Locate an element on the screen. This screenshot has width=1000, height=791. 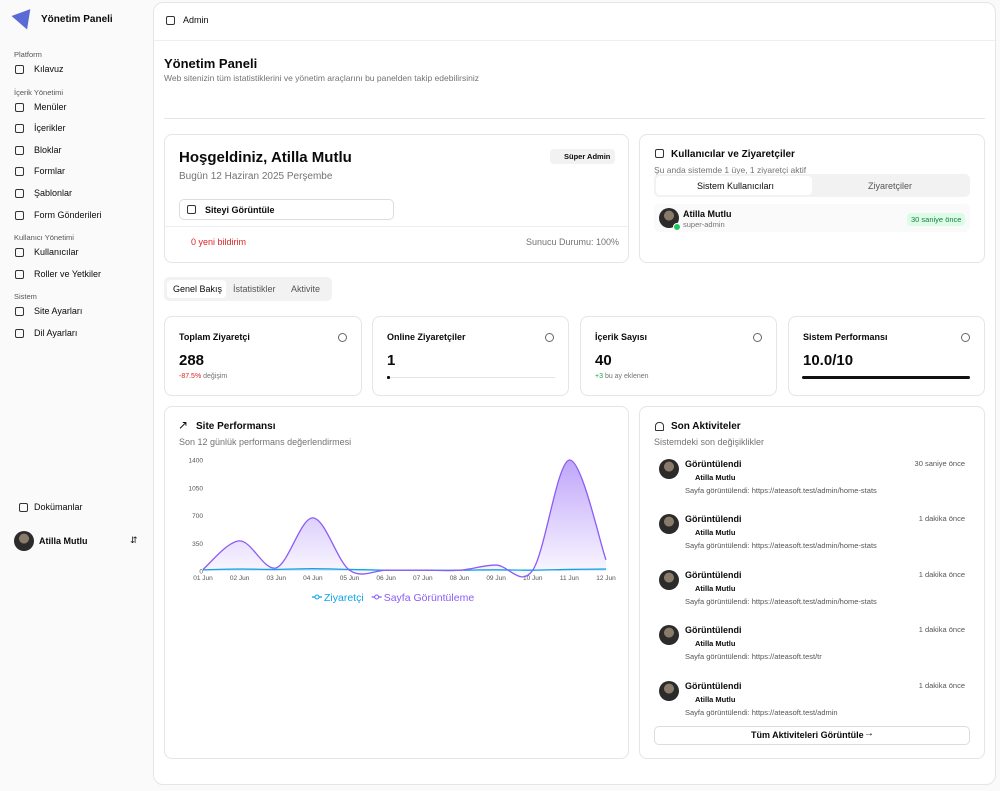
group-label: Platform is located at coordinates (28, 54).